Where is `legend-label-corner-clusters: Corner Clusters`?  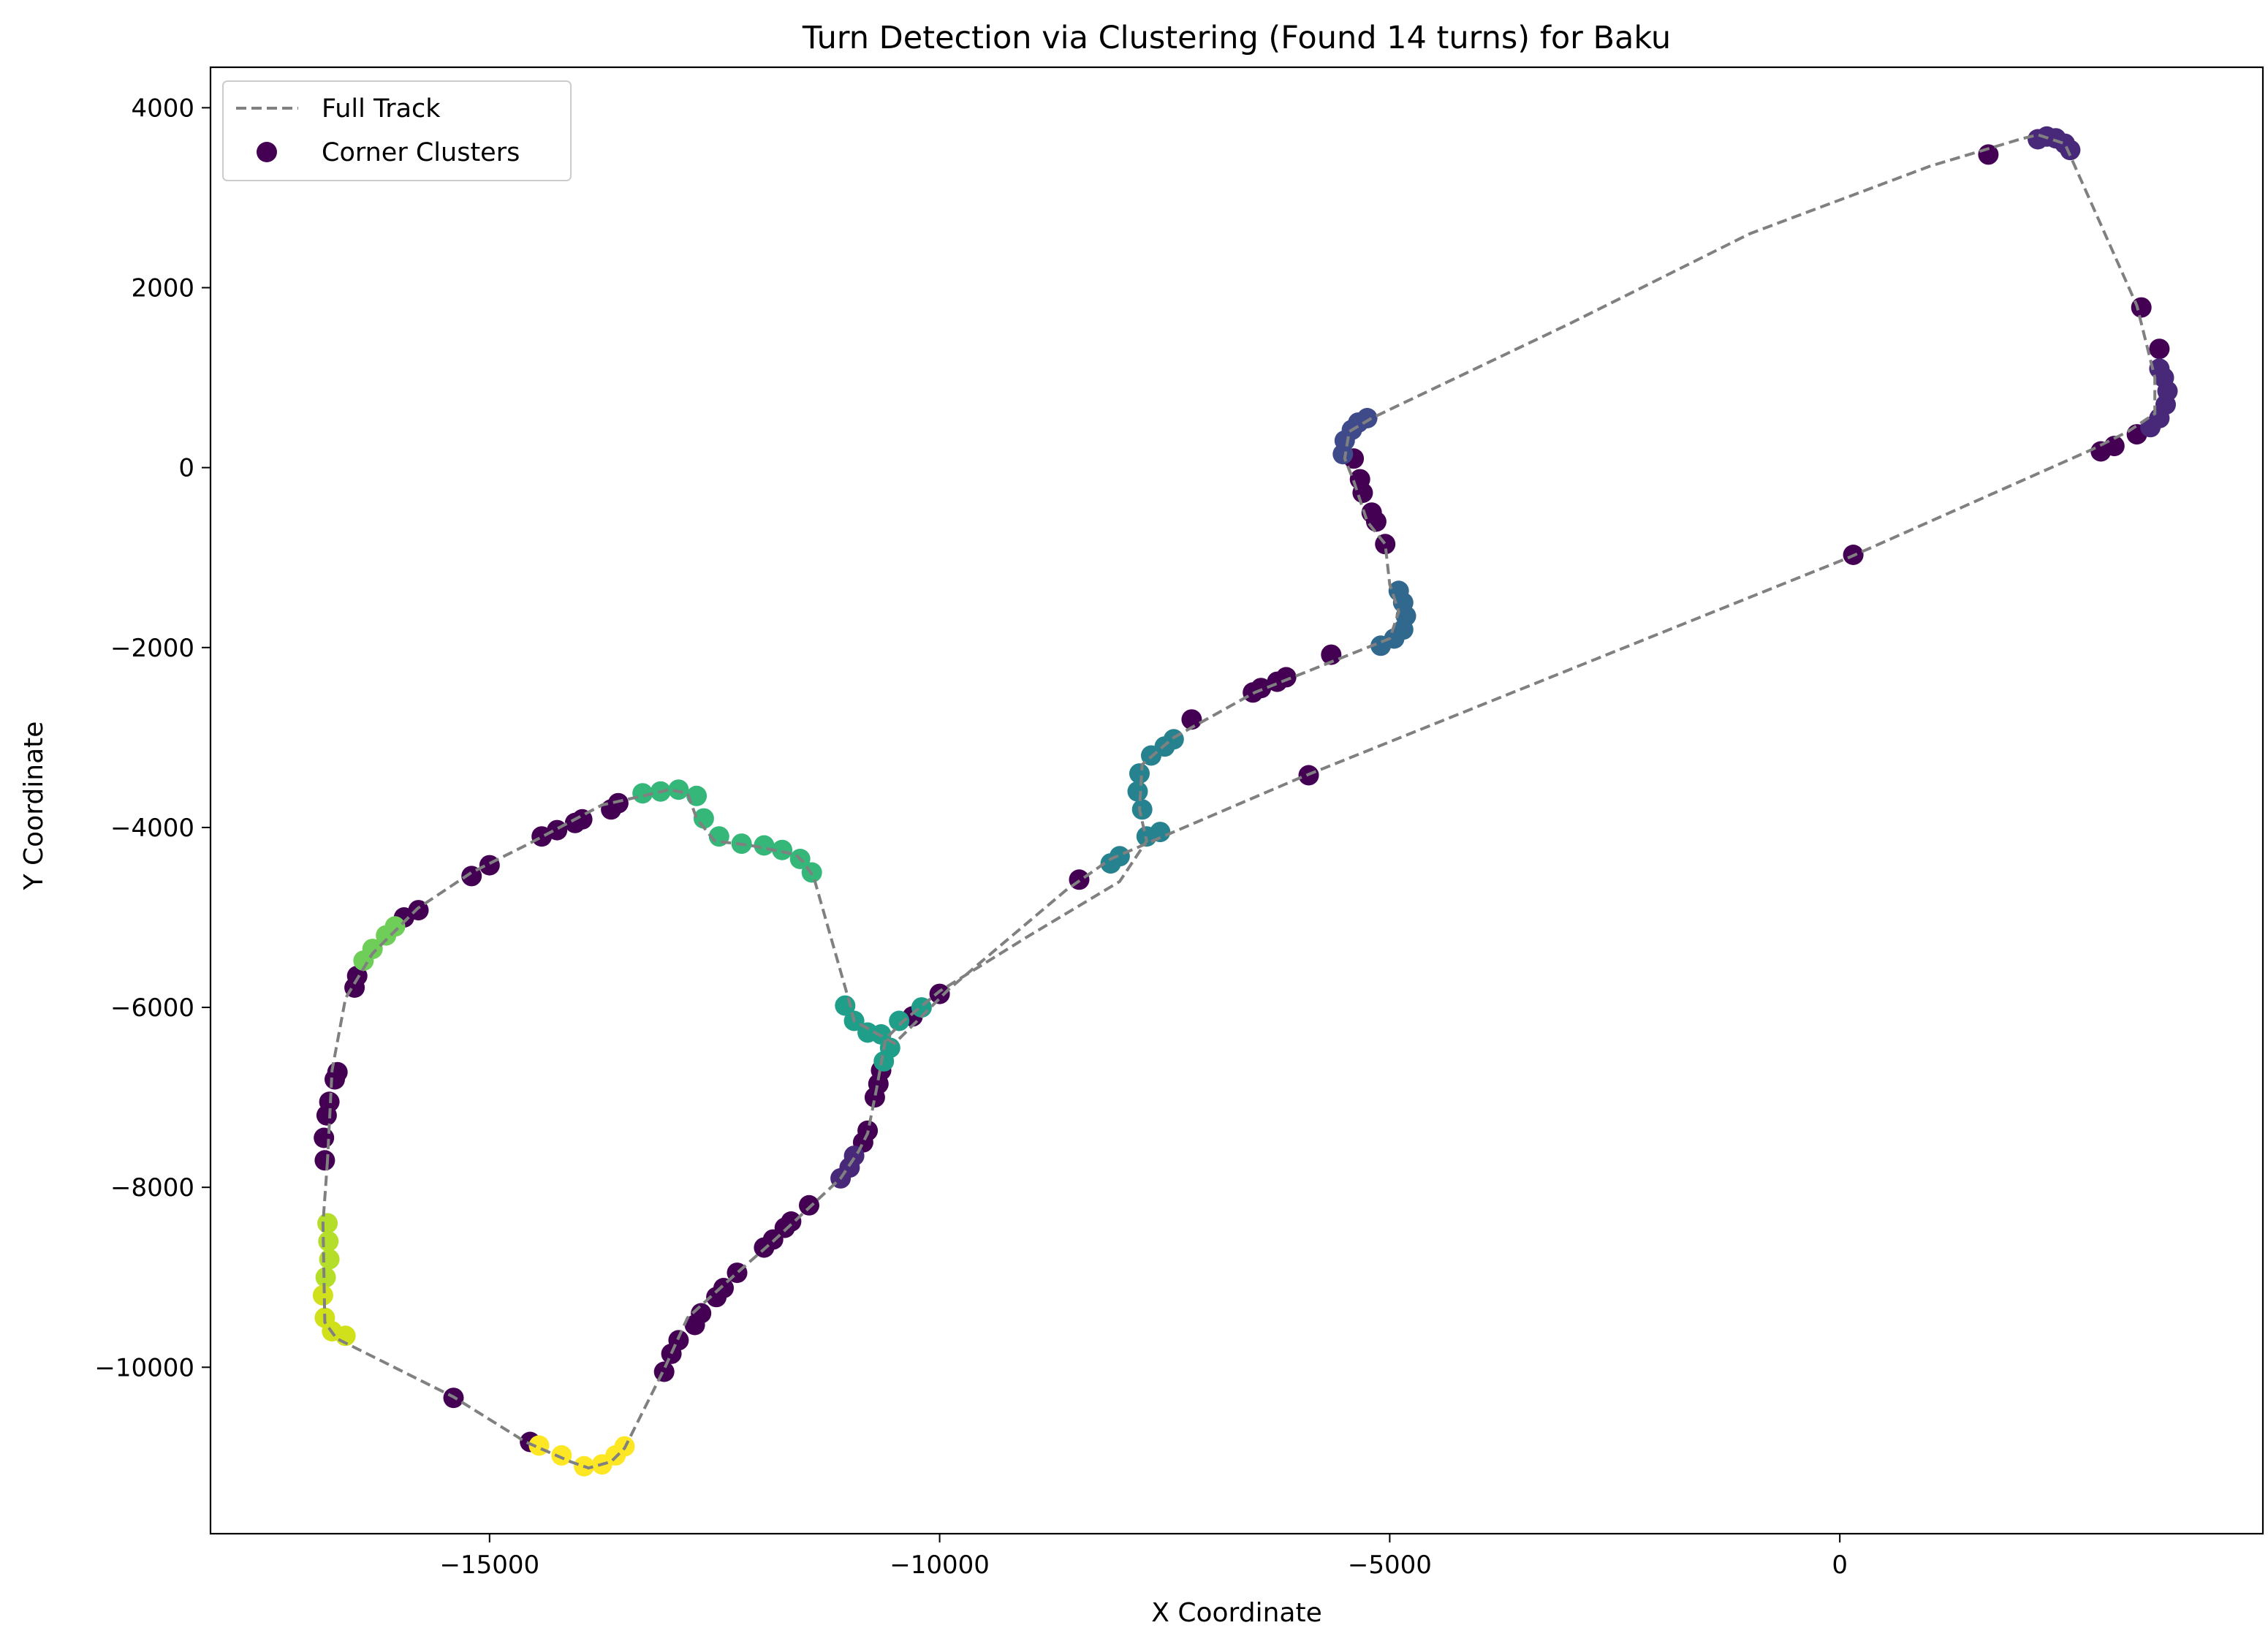
legend-label-corner-clusters: Corner Clusters is located at coordinates (421, 152).